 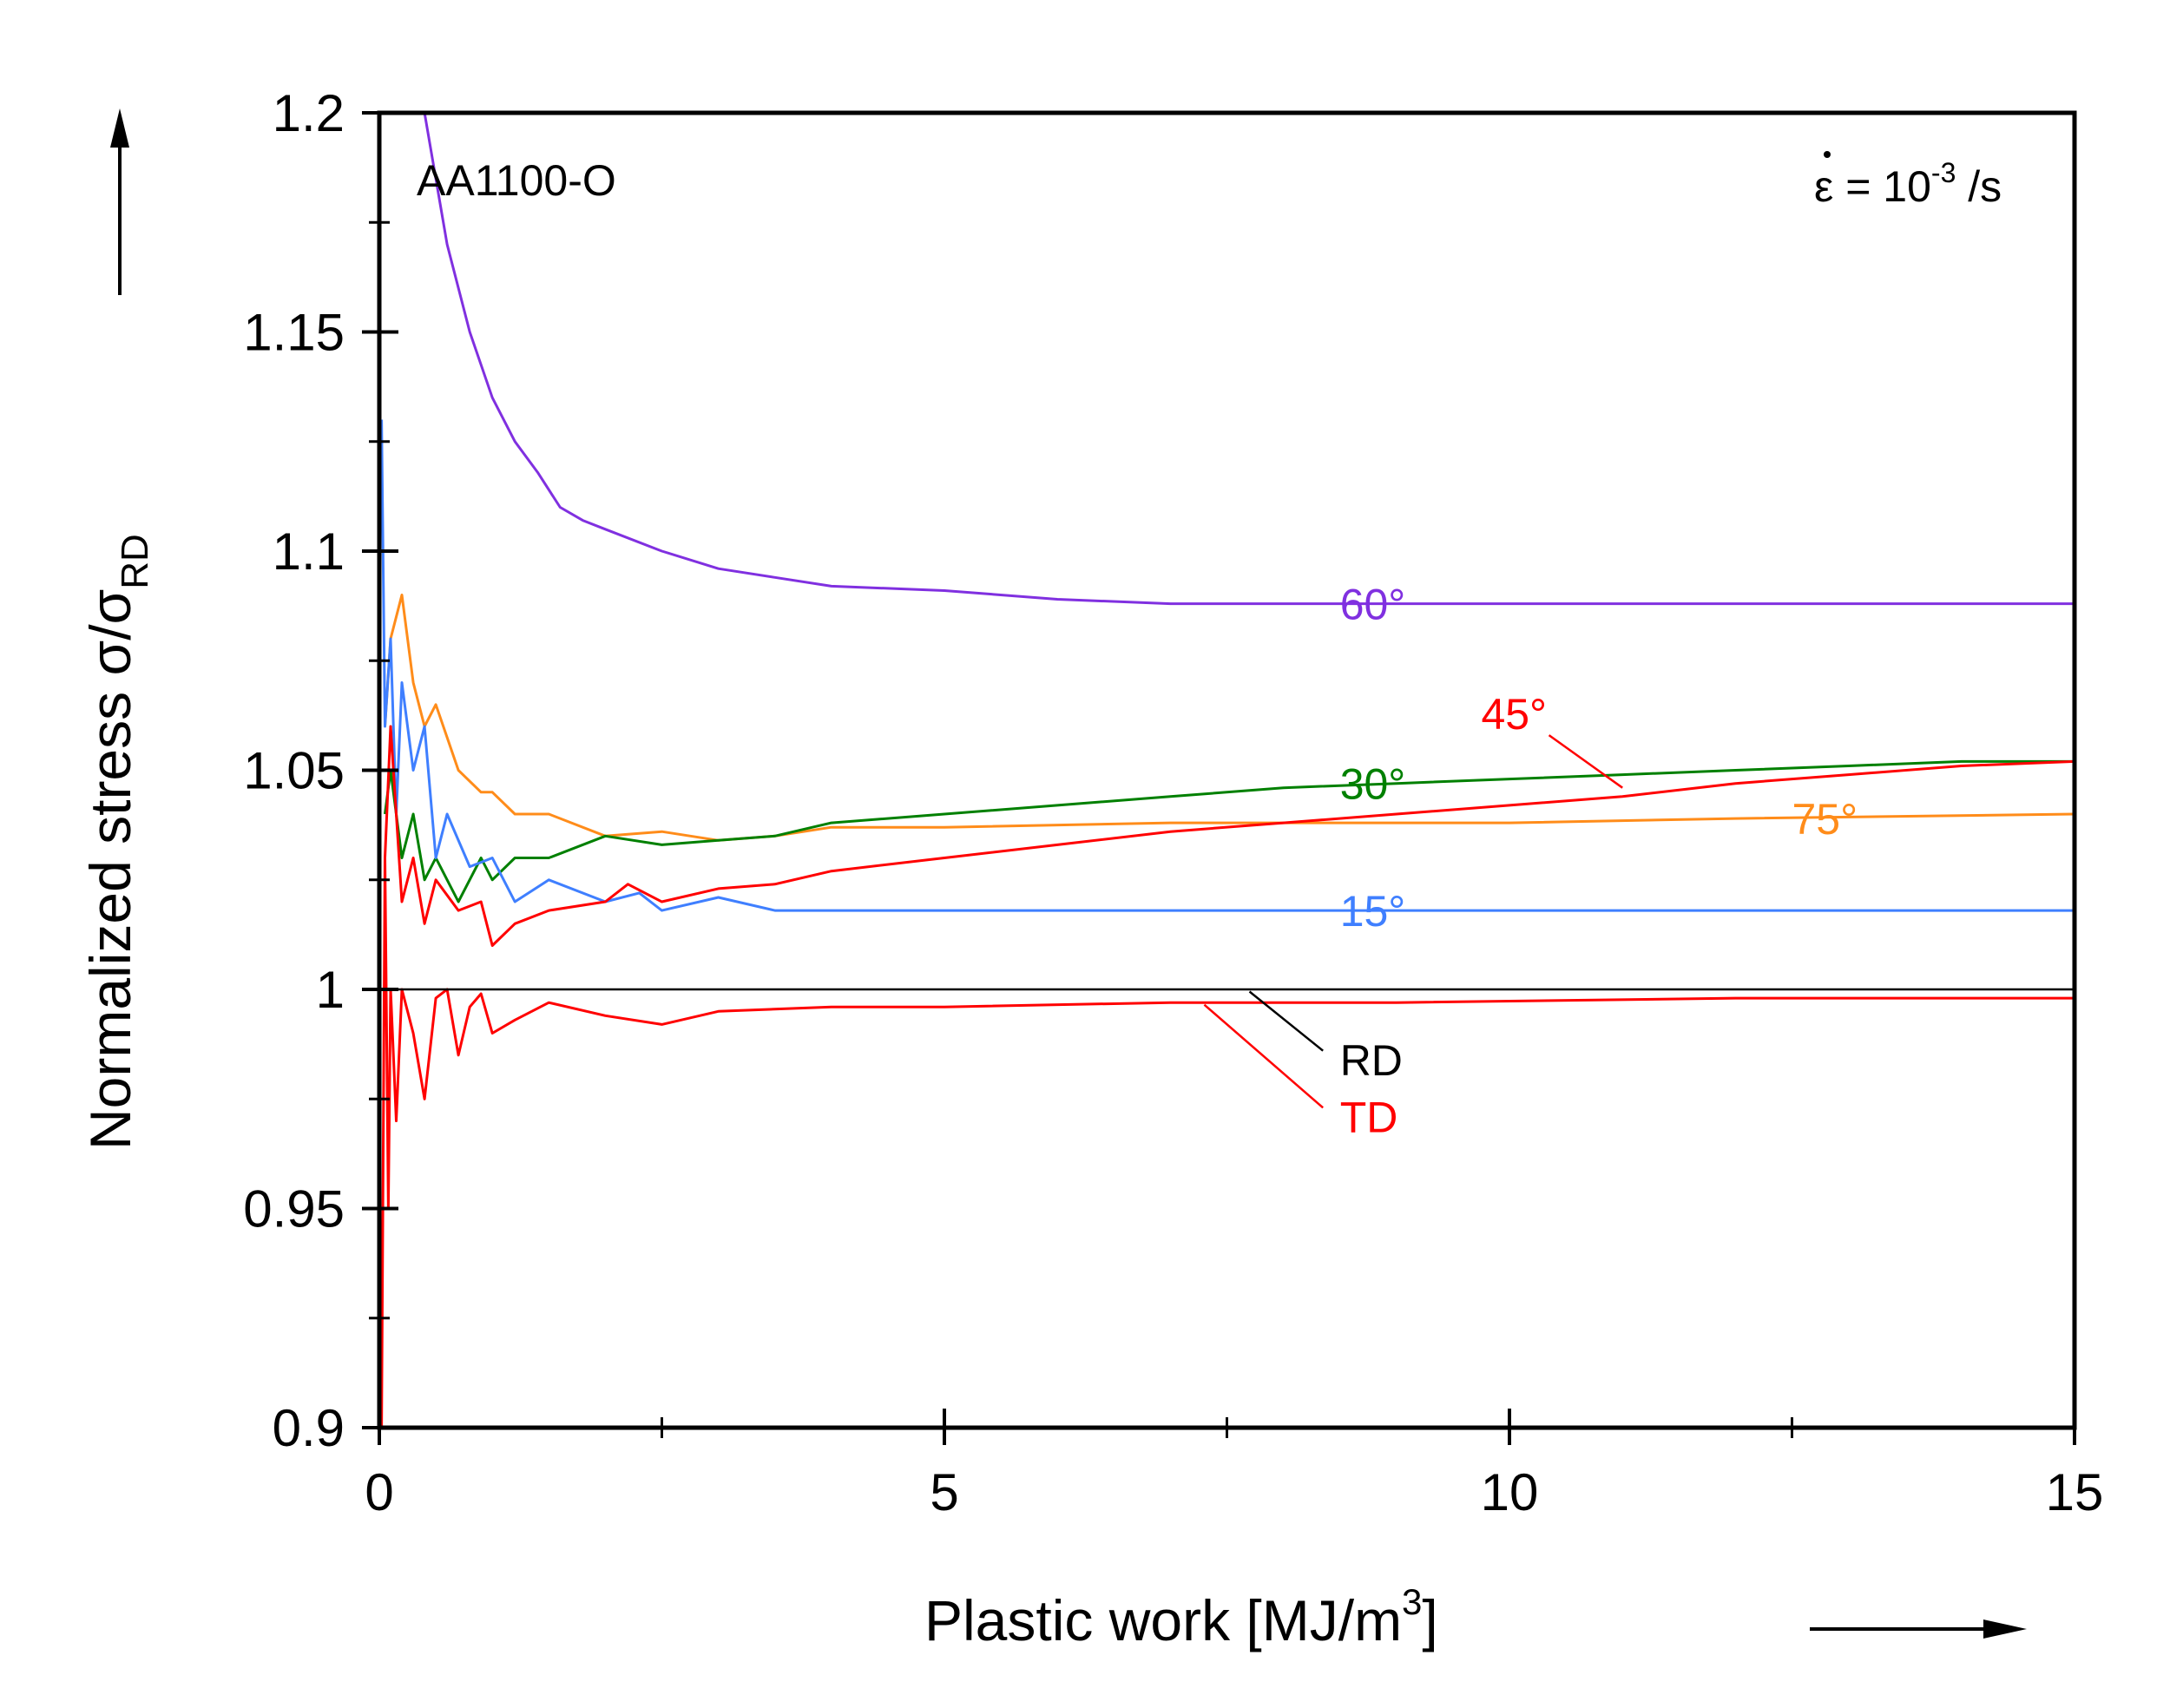 I want to click on y-axis-title-sub: RD, so click(x=135, y=561).